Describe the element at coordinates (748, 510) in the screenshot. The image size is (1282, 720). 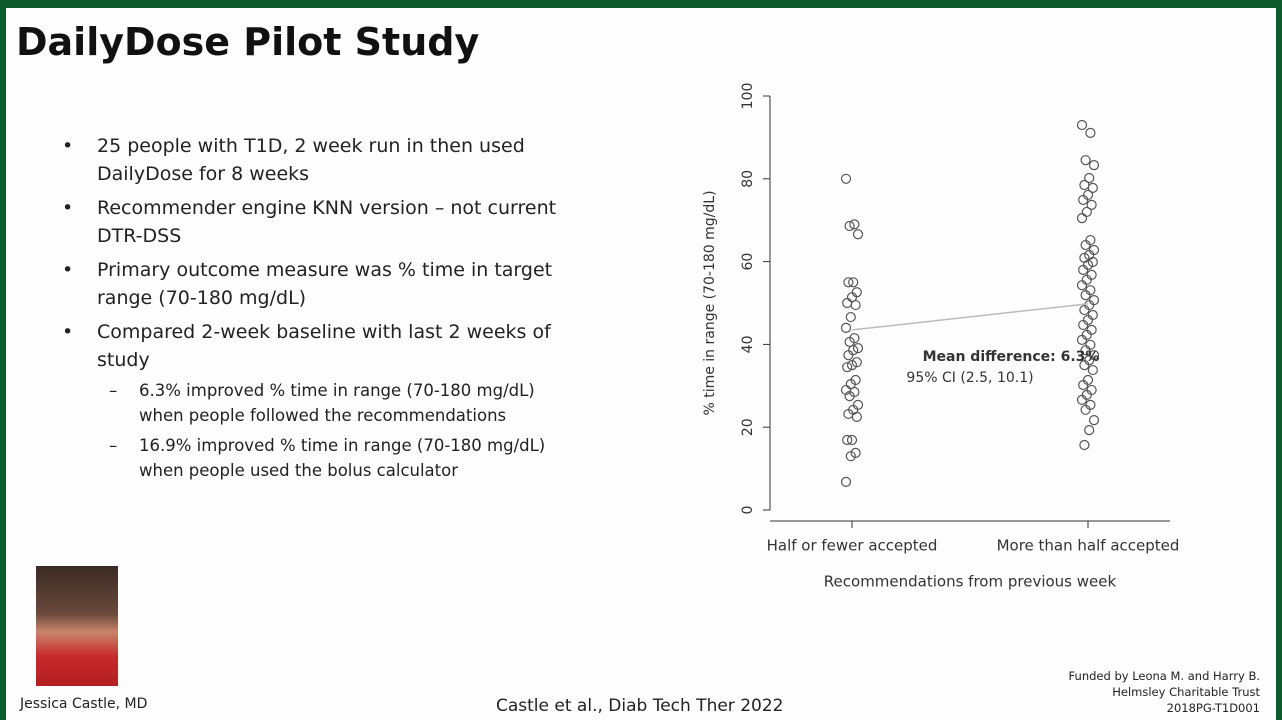
I see `y-tick-label: 0` at that location.